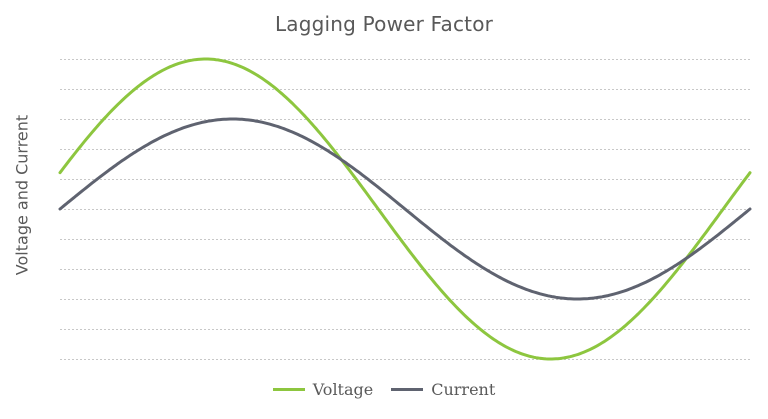  What do you see at coordinates (463, 389) in the screenshot?
I see `legend-label-current: Current` at bounding box center [463, 389].